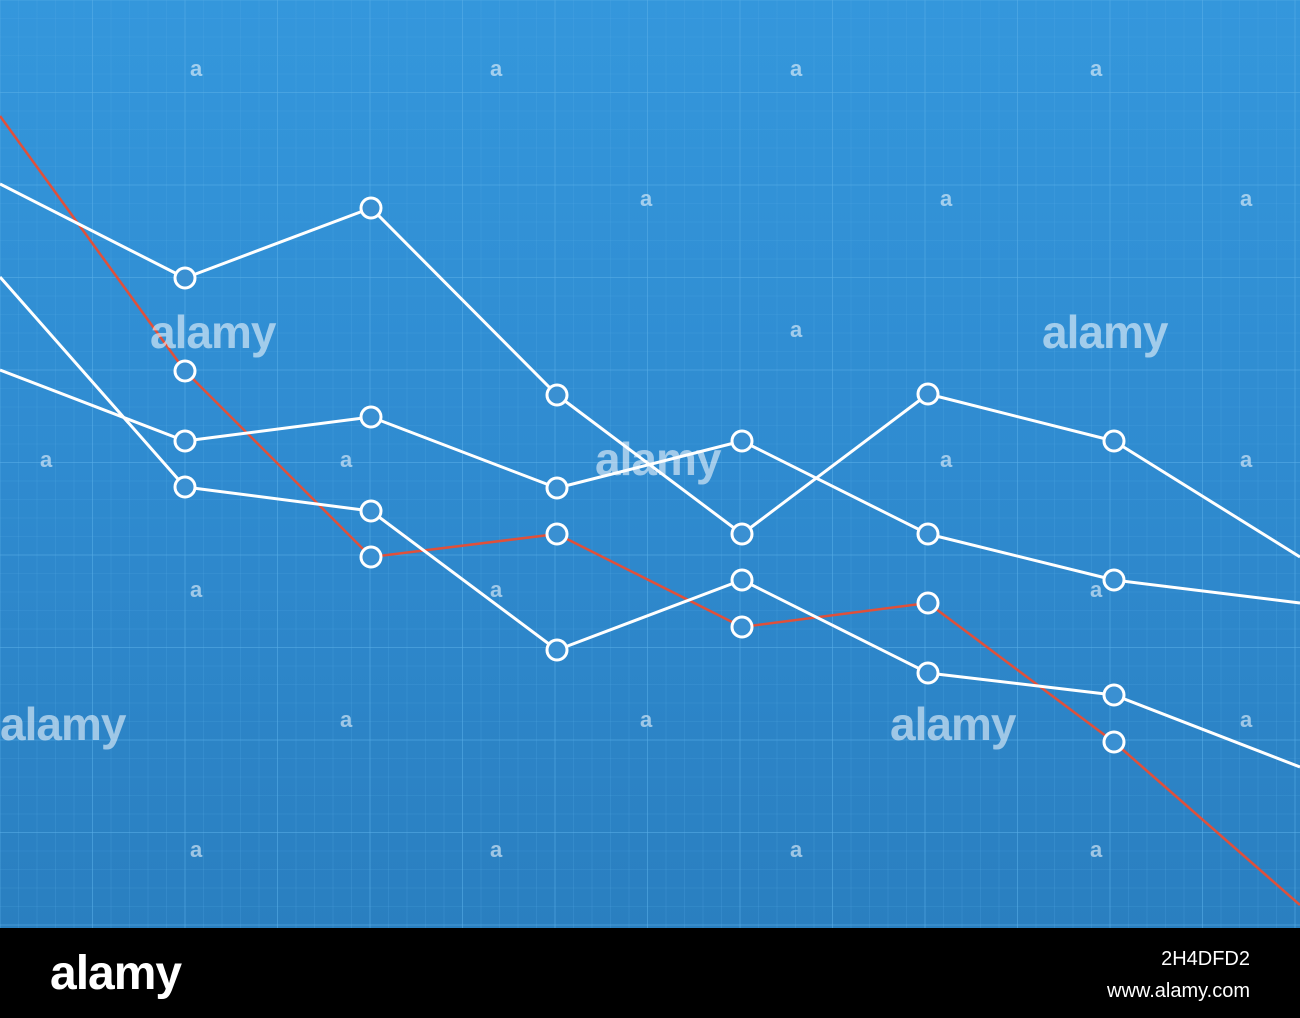 This screenshot has width=1300, height=1018. I want to click on footer-bar: alamy 2H4DFD2 www.alamy.com, so click(650, 973).